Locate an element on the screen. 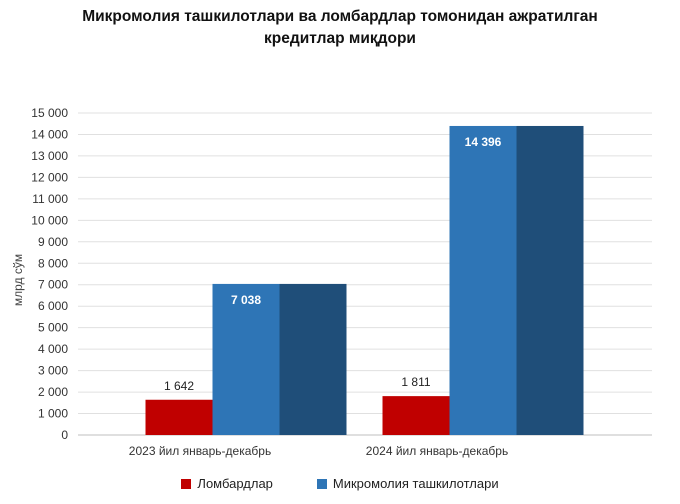 This screenshot has width=680, height=504. legend-swatch-lombards is located at coordinates (186, 483).